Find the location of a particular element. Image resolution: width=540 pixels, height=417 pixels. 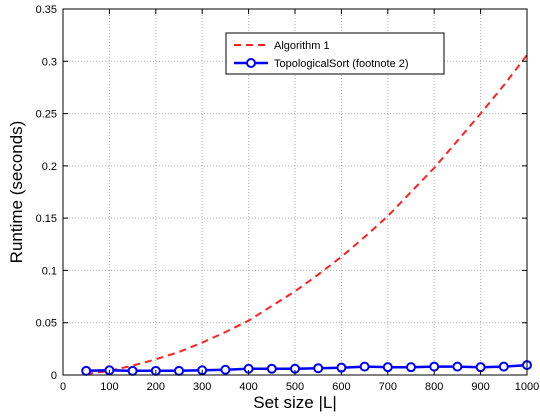

x-tick-label: 700 is located at coordinates (388, 387).